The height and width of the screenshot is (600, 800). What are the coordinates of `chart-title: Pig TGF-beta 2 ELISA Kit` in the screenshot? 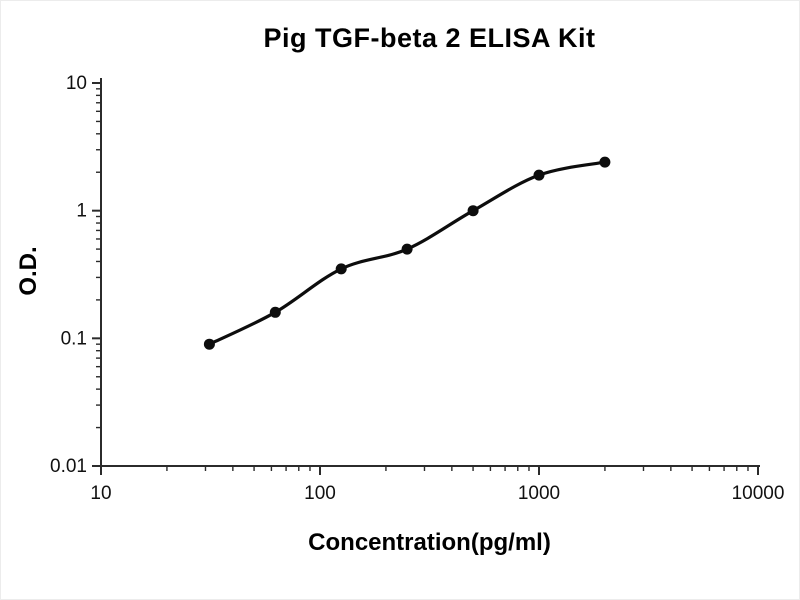 It's located at (429, 38).